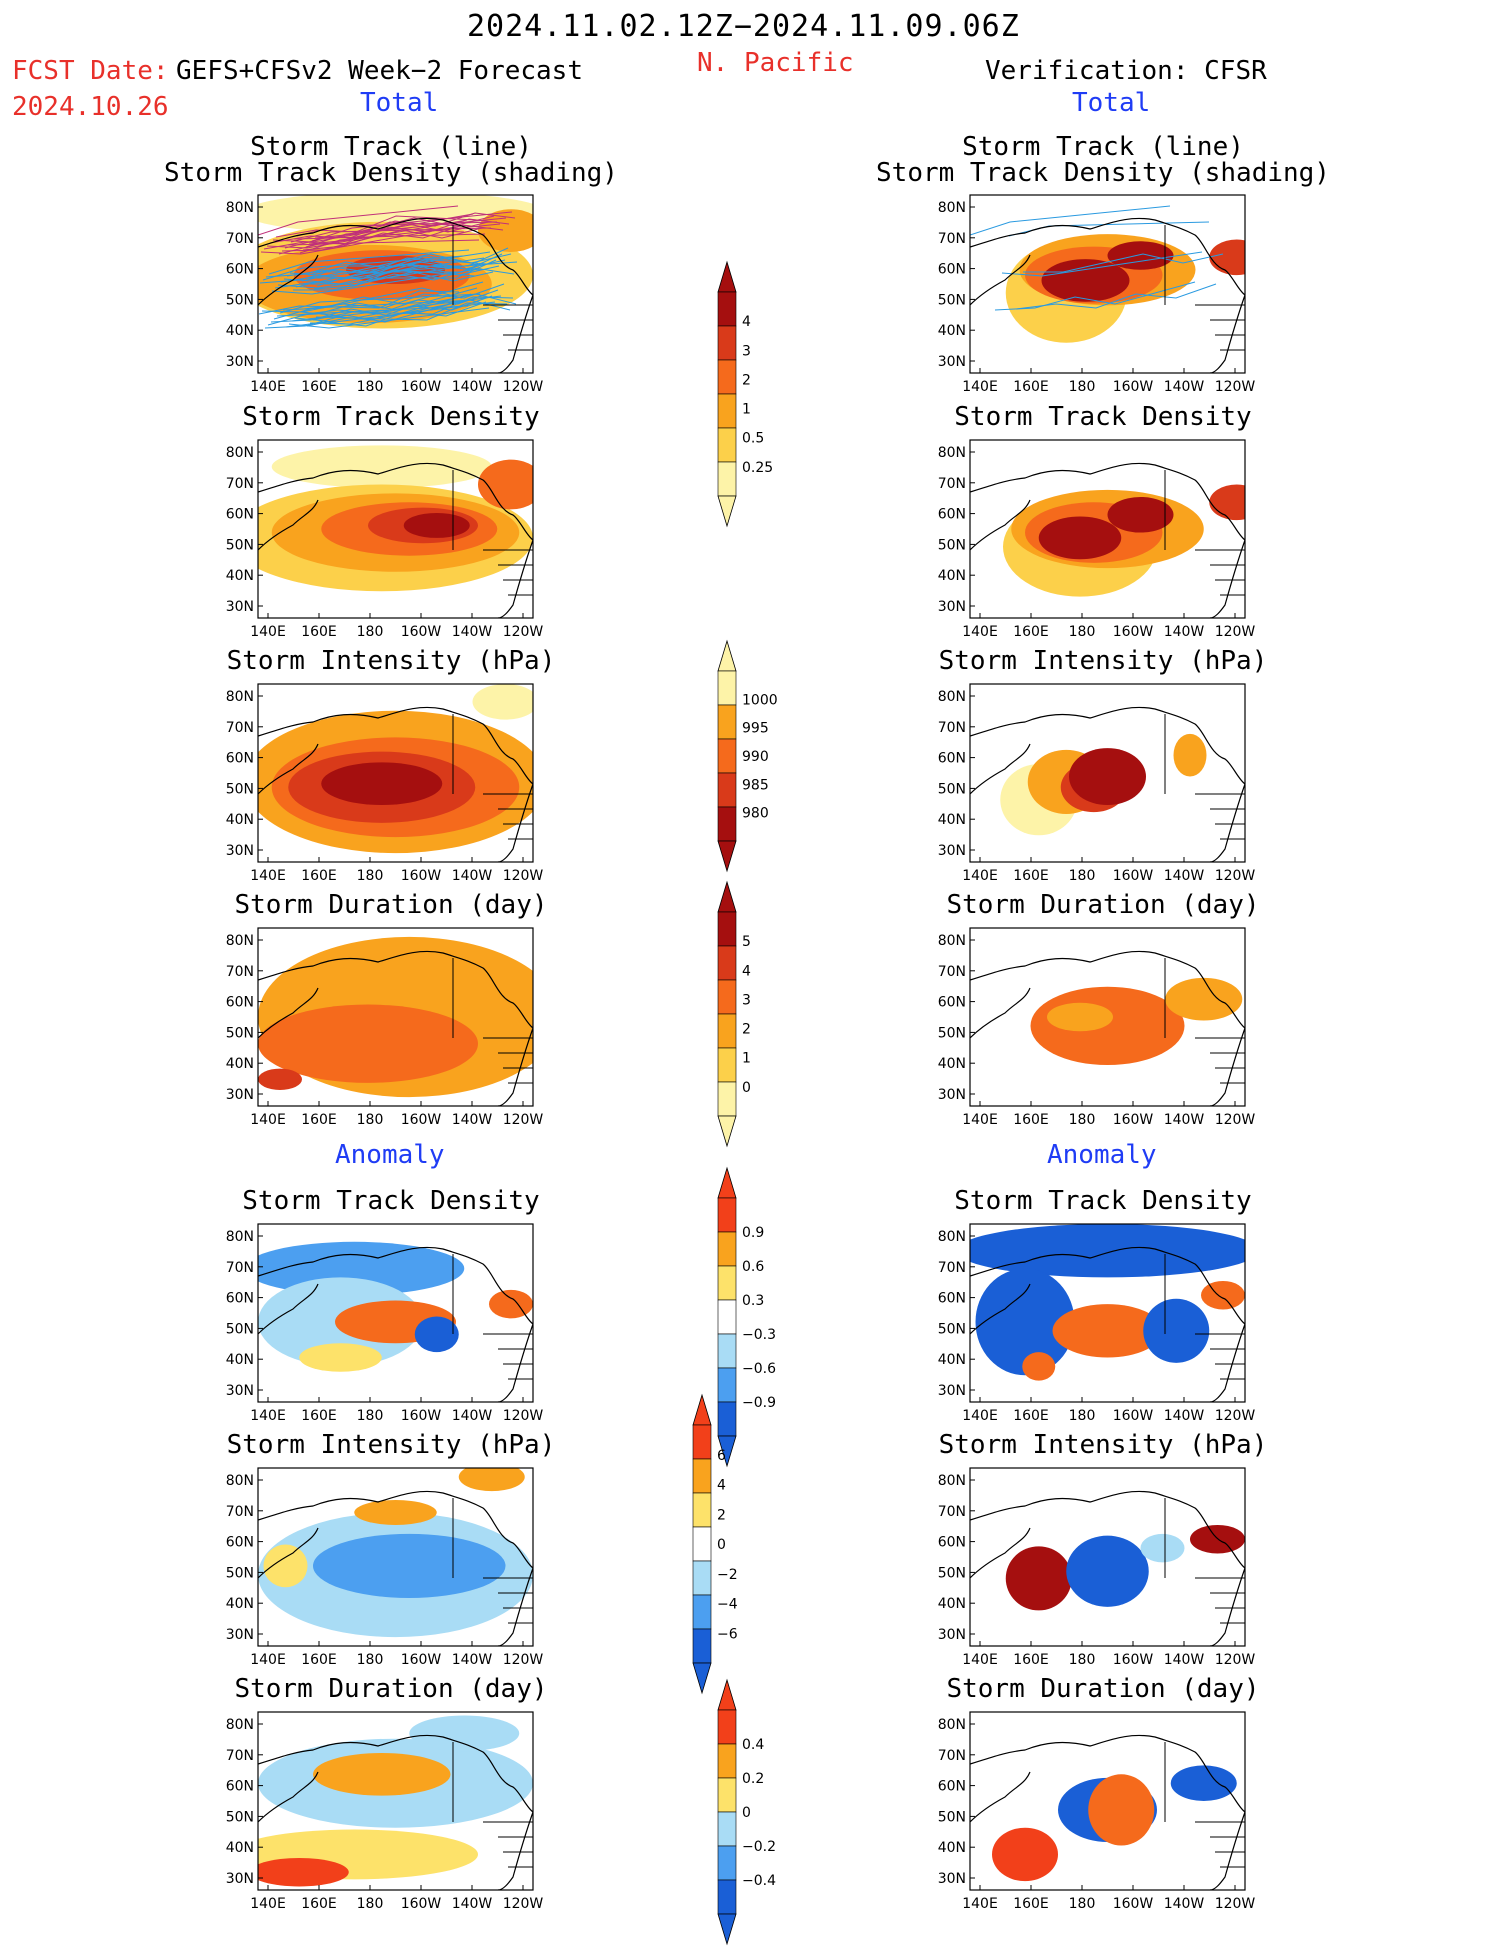 Image resolution: width=1487 pixels, height=1948 pixels. I want to click on colorbar-label: 0.6, so click(753, 1267).